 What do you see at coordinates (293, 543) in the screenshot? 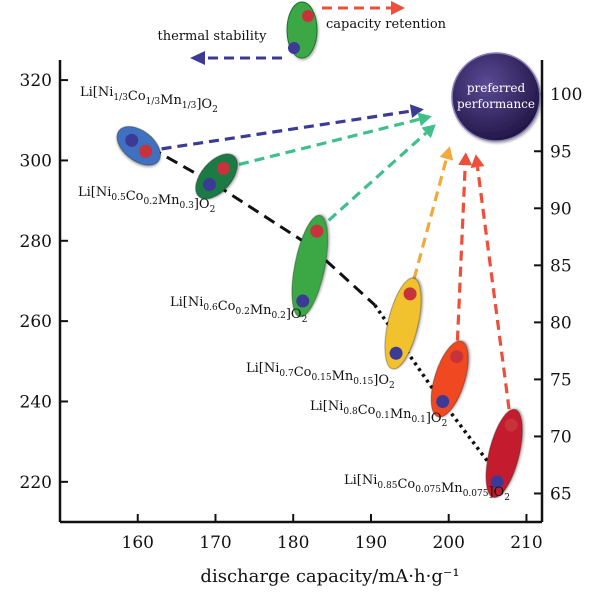
I see `x-tick-label-2: 180` at bounding box center [293, 543].